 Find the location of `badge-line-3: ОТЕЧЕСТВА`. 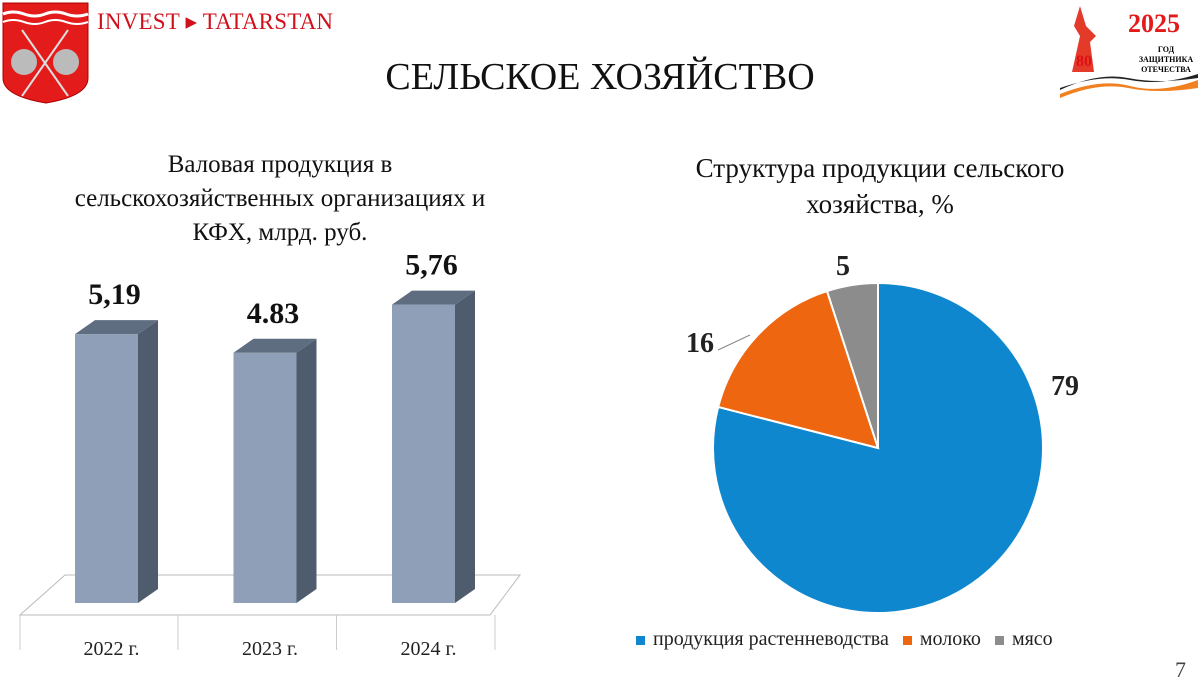

badge-line-3: ОТЕЧЕСТВА is located at coordinates (1166, 69).